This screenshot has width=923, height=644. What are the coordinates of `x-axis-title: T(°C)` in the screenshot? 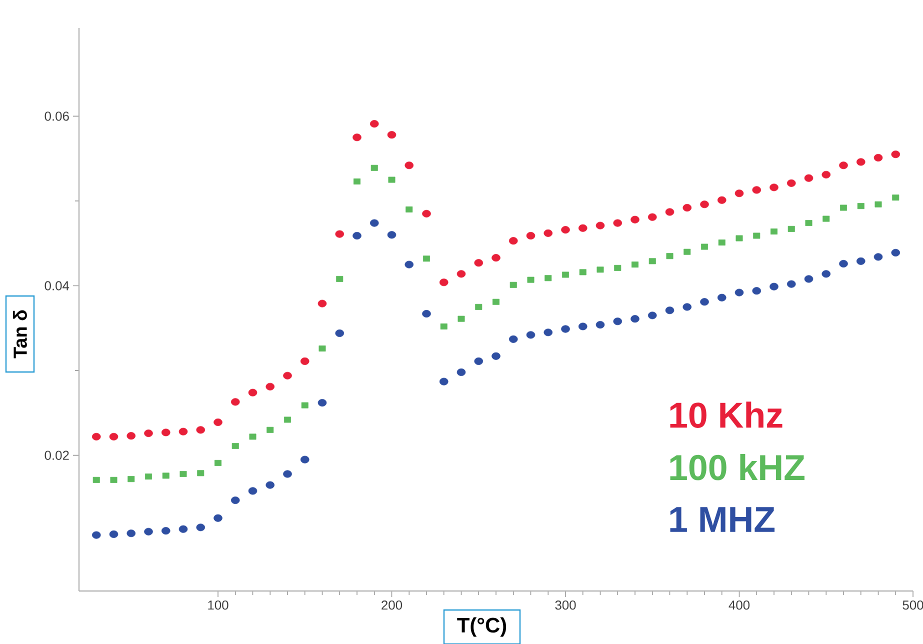 It's located at (481, 627).